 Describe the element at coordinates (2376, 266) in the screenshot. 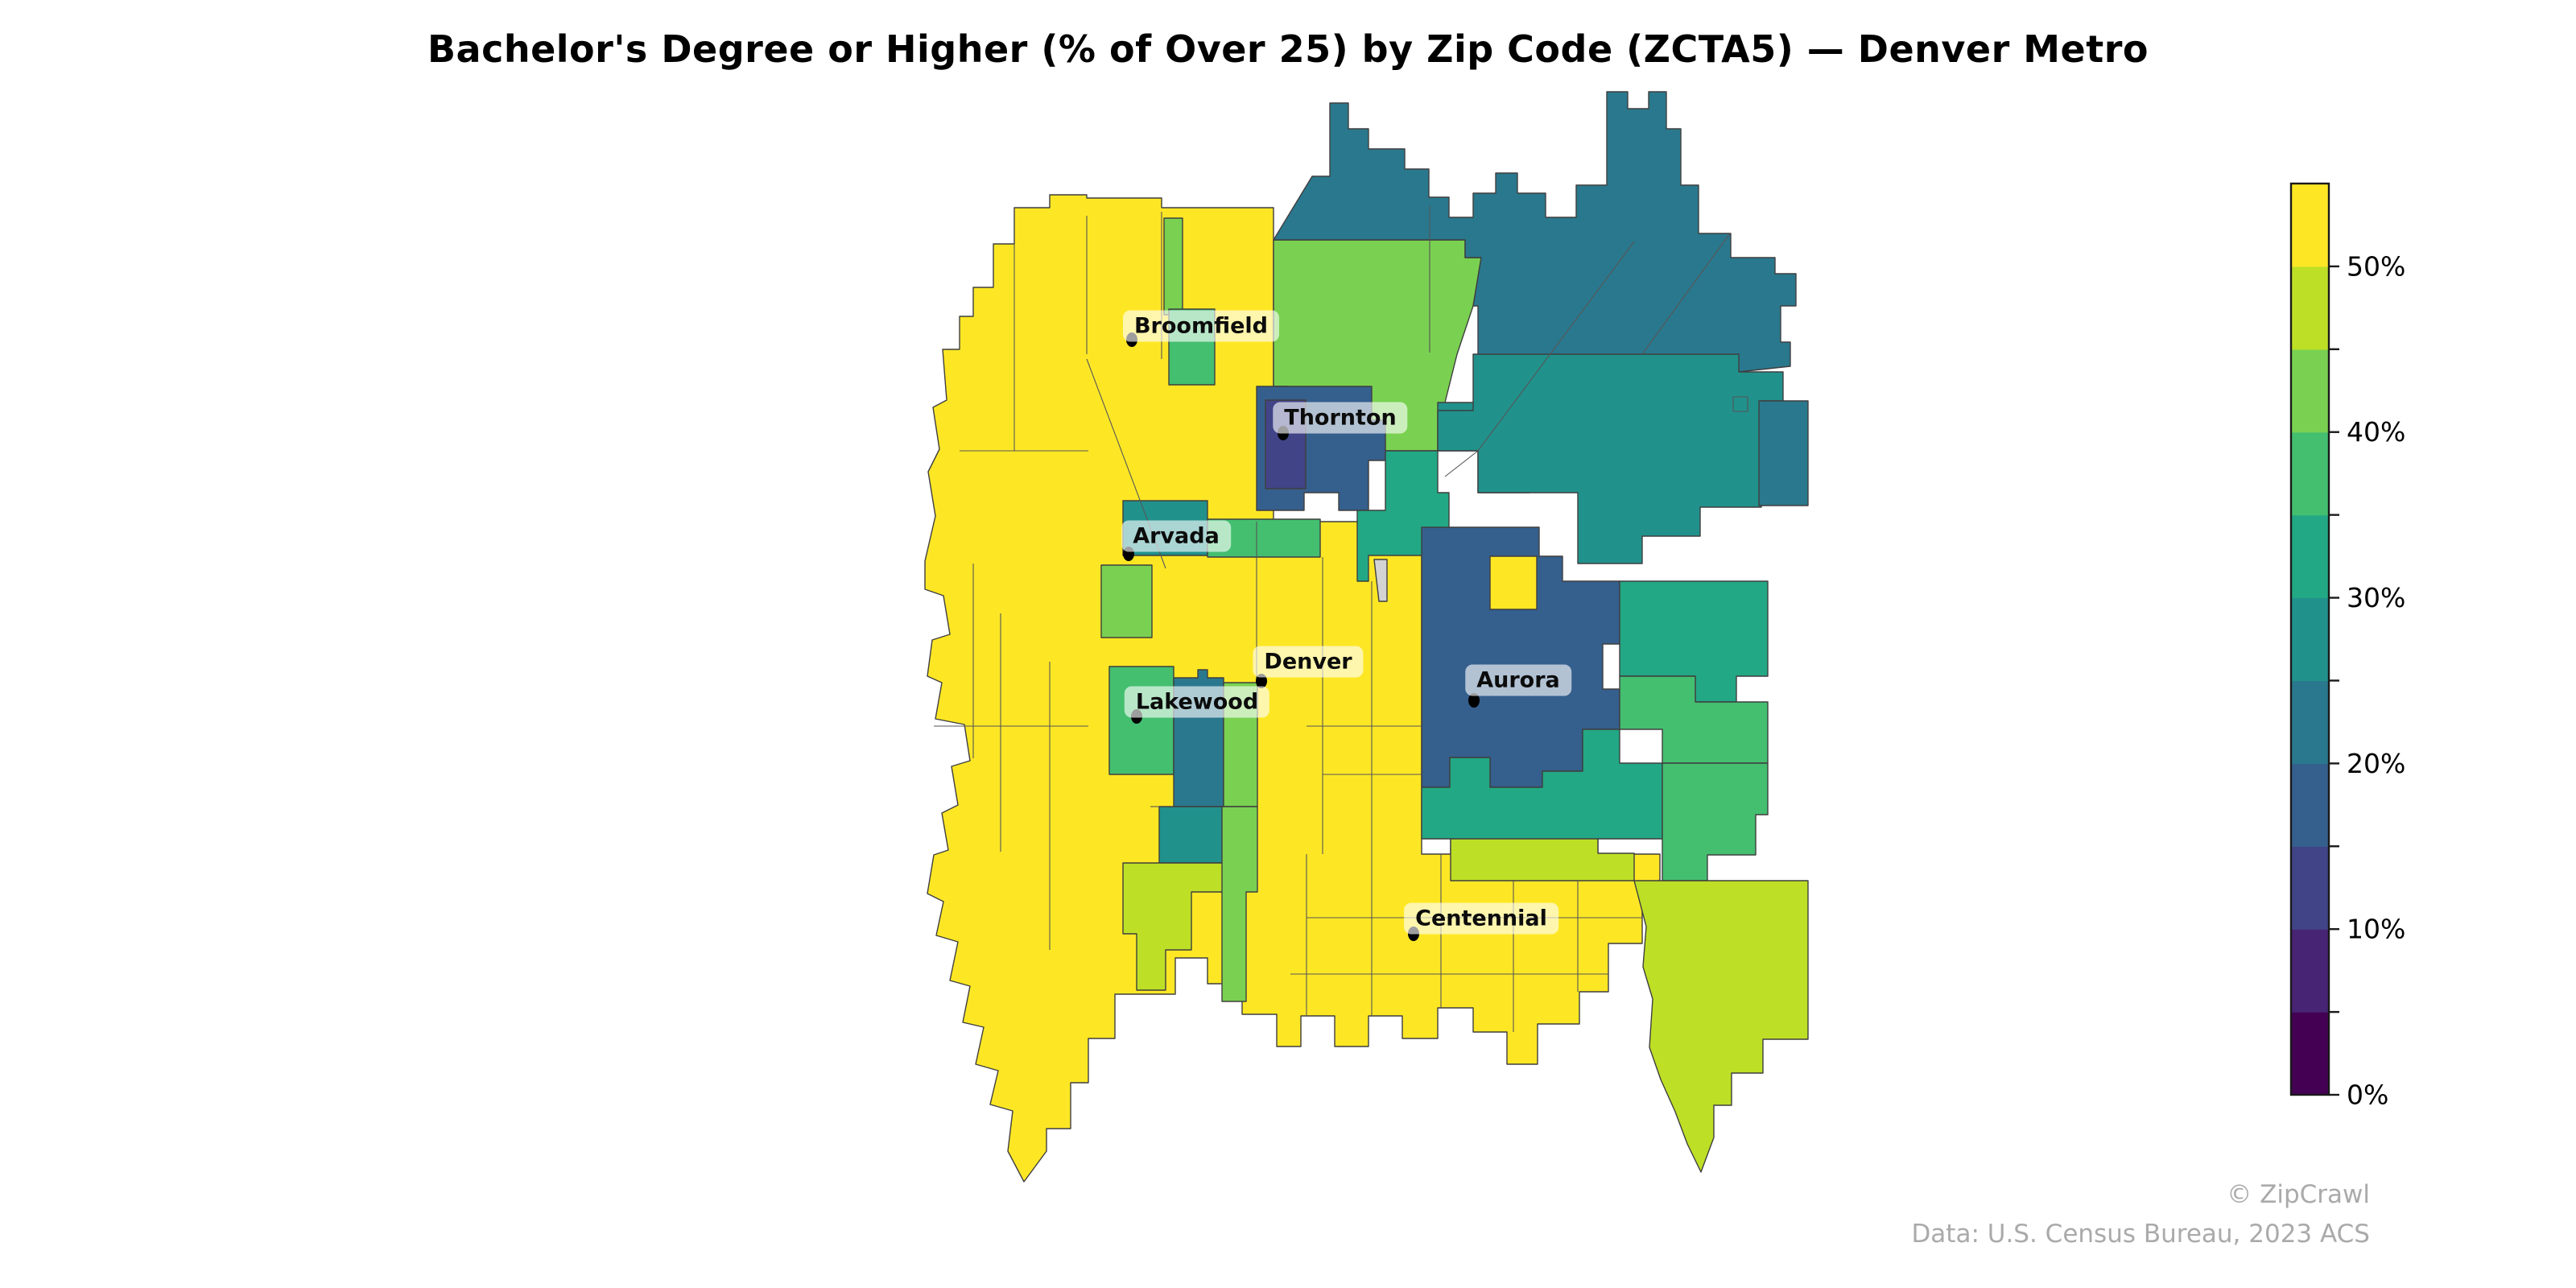

I see `colorbar-tick-label: 50%` at that location.